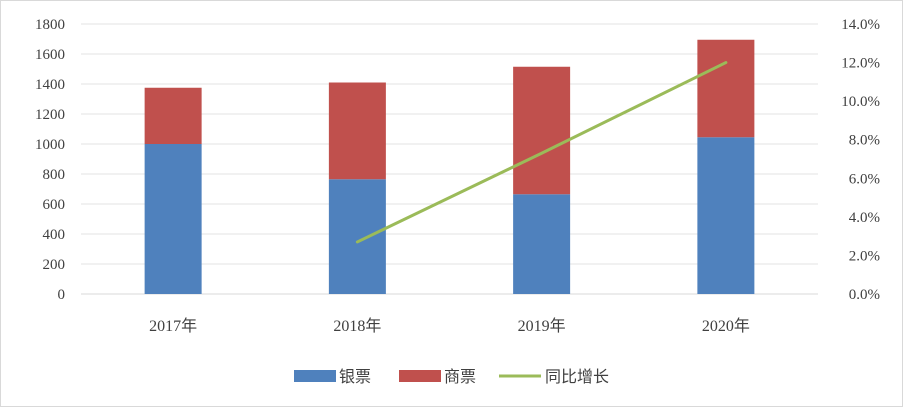  What do you see at coordinates (449, 326) in the screenshot?
I see `x-axis-ticks: 2017年 2018年 2019年 2020年` at bounding box center [449, 326].